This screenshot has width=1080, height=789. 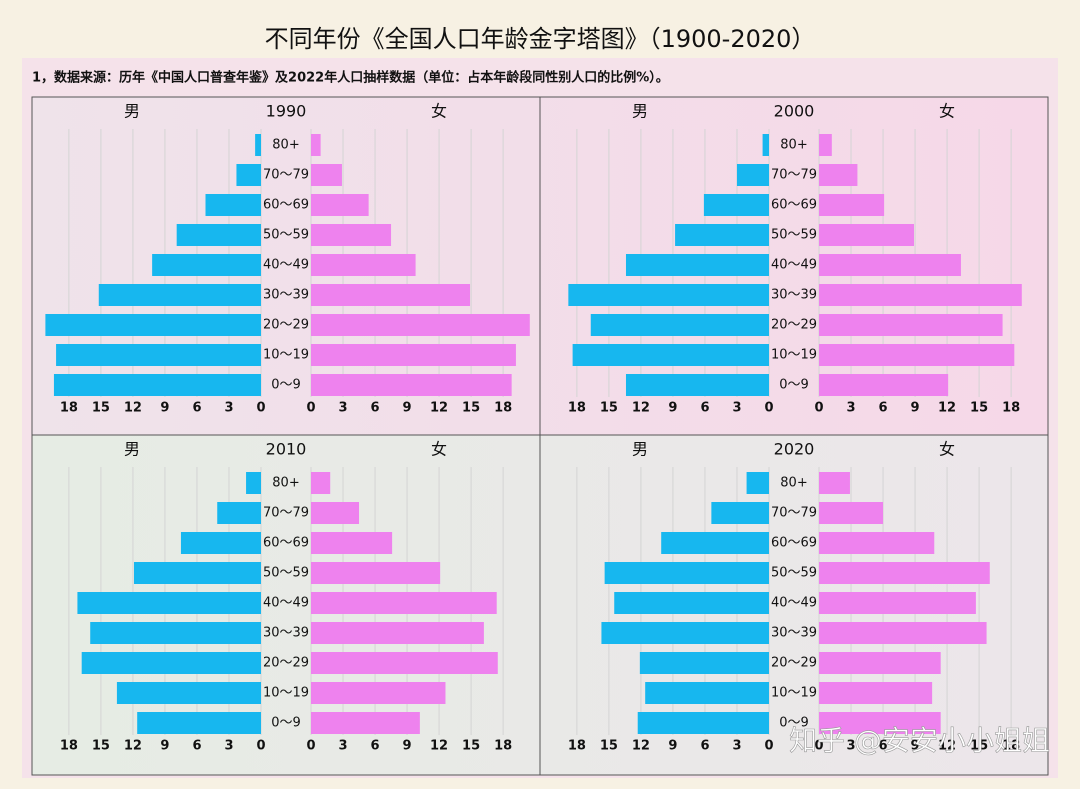 What do you see at coordinates (540, 39) in the screenshot?
I see `title: 不同年份《全国人口年龄金字塔图》（1900-2020）` at bounding box center [540, 39].